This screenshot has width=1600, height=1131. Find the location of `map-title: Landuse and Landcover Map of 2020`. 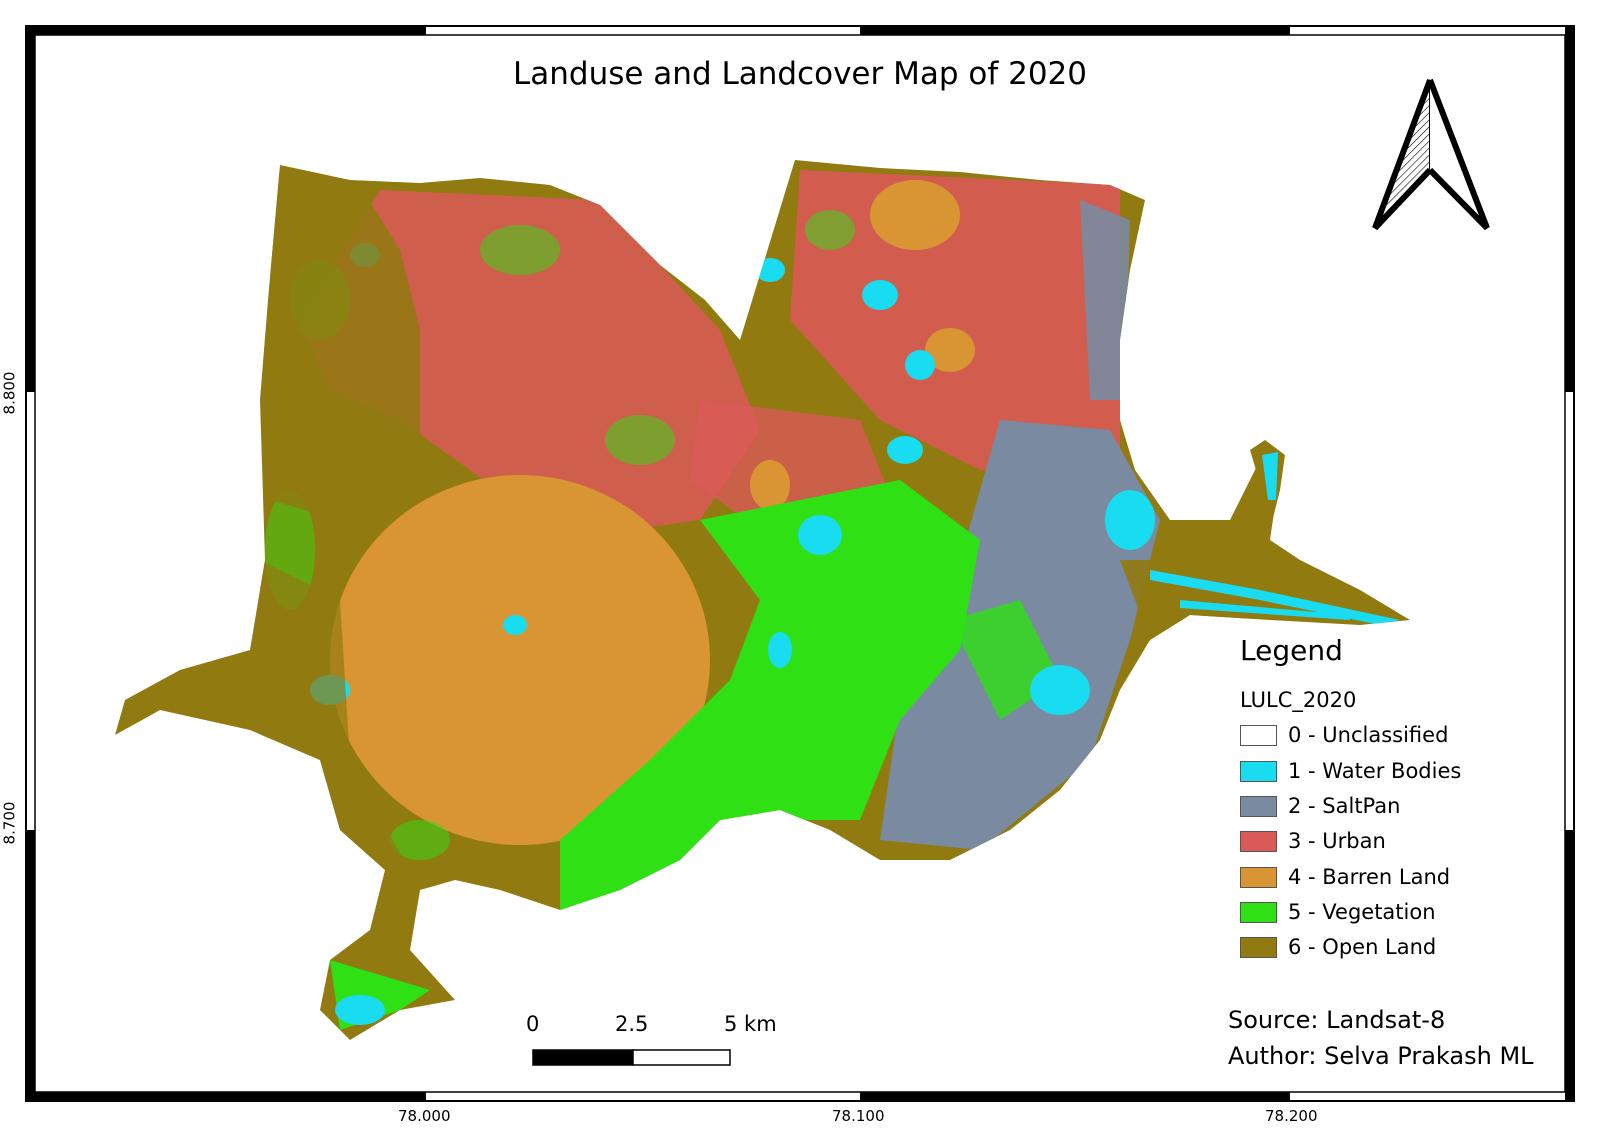

map-title: Landuse and Landcover Map of 2020 is located at coordinates (799, 74).